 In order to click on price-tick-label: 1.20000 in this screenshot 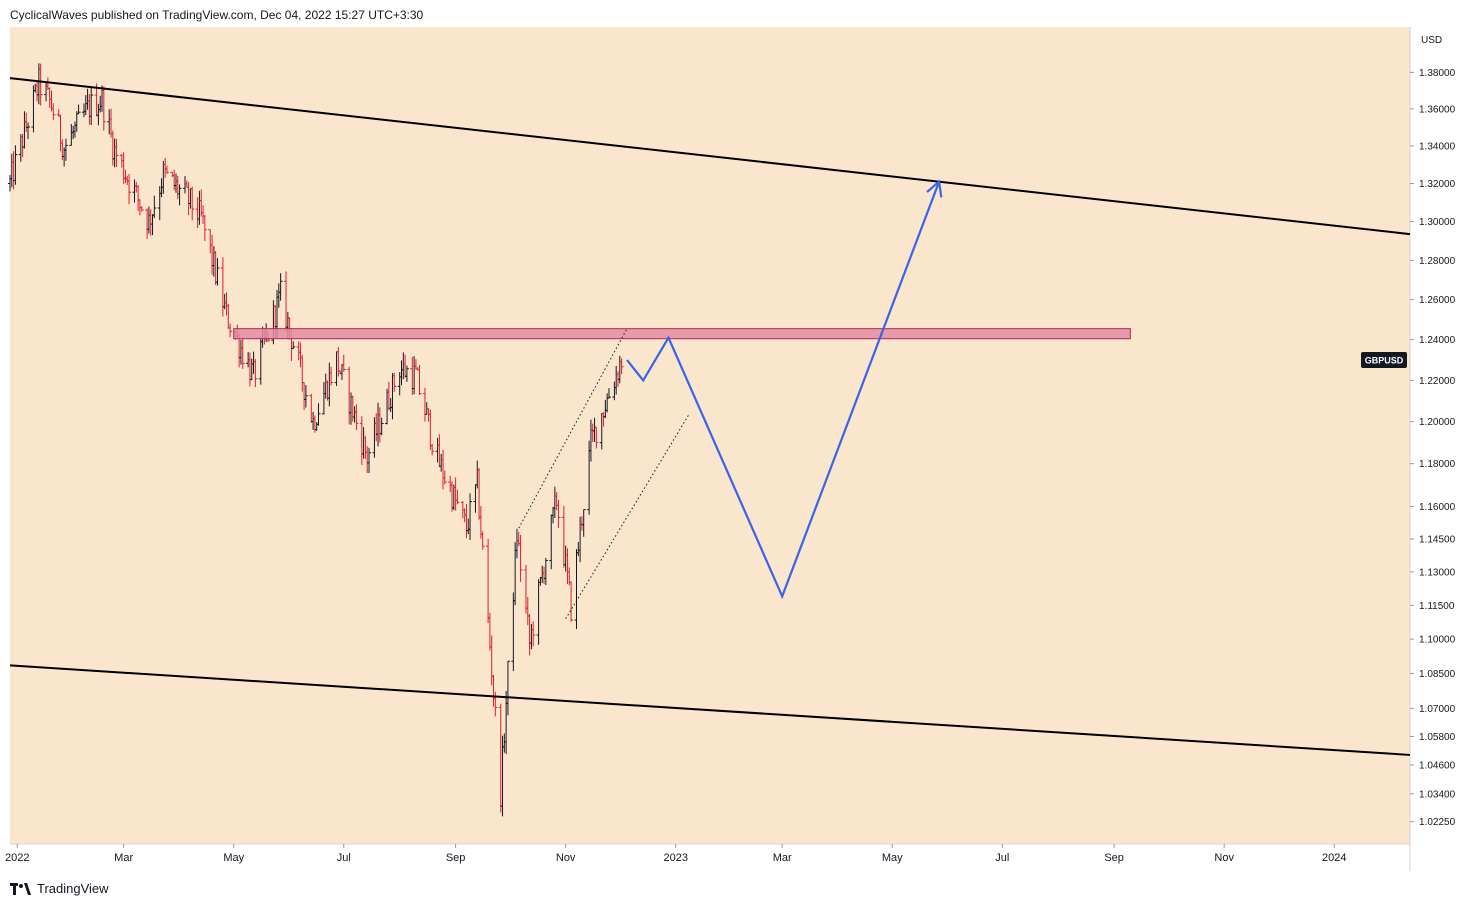, I will do `click(1437, 422)`.